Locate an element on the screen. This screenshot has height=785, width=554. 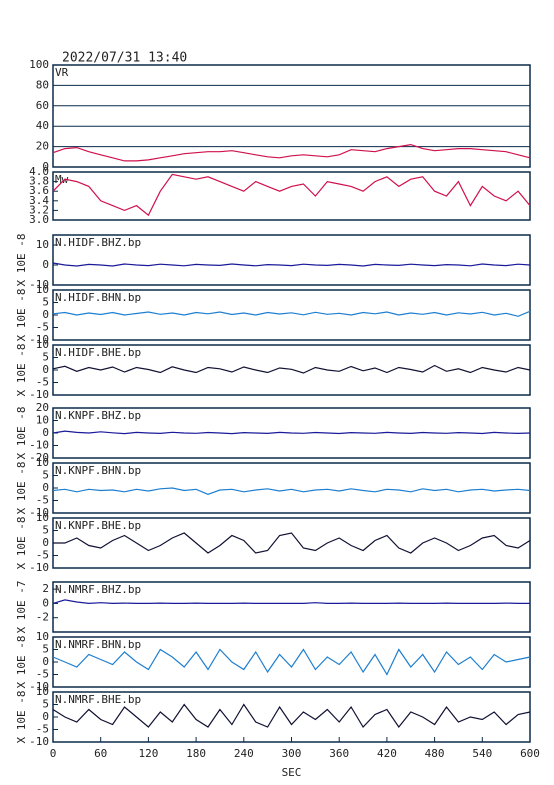
series-name: N.HIDF.BHZ.bp is located at coordinates (98, 242).